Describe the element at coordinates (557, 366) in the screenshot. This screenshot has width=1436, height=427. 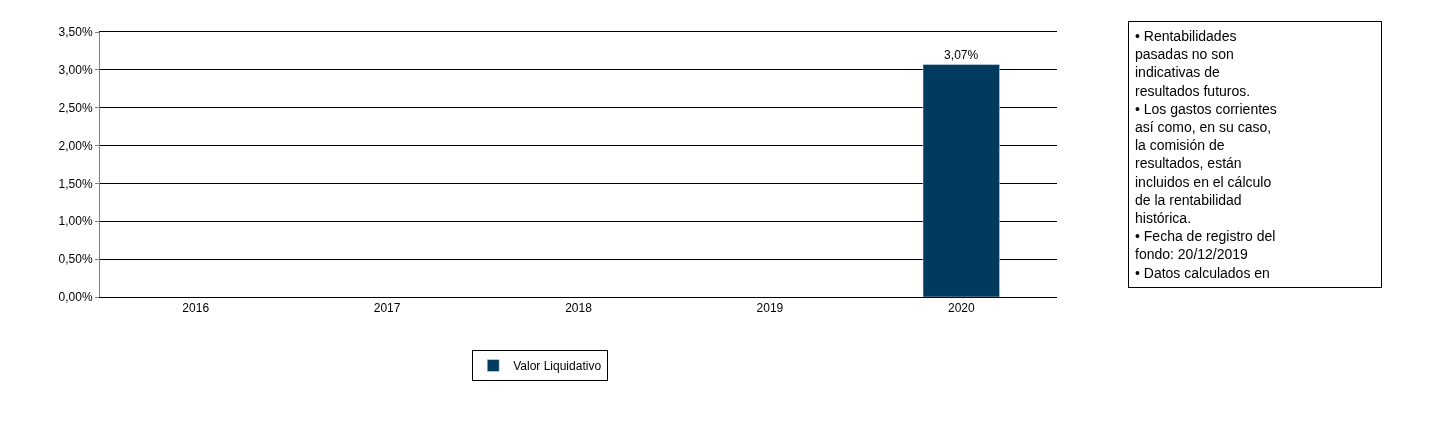
I see `legend-label: Valor Liquidativo` at that location.